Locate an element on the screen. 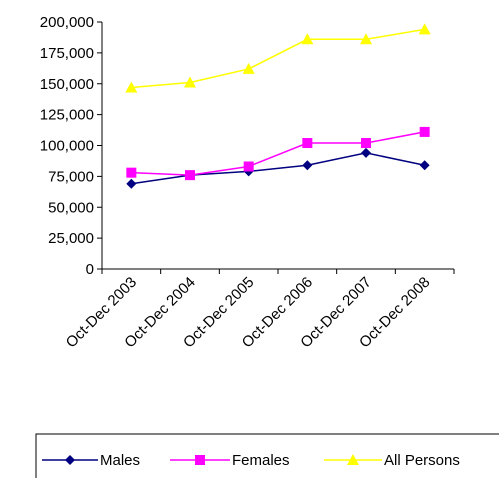  y-tick-label: 200,000 is located at coordinates (67, 22).